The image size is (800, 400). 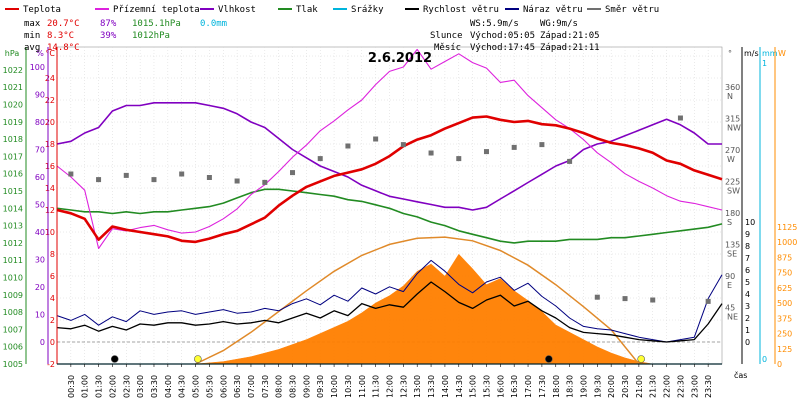 What do you see at coordinates (500, 386) in the screenshot?
I see `x-tick-label: 16:00` at bounding box center [500, 386].